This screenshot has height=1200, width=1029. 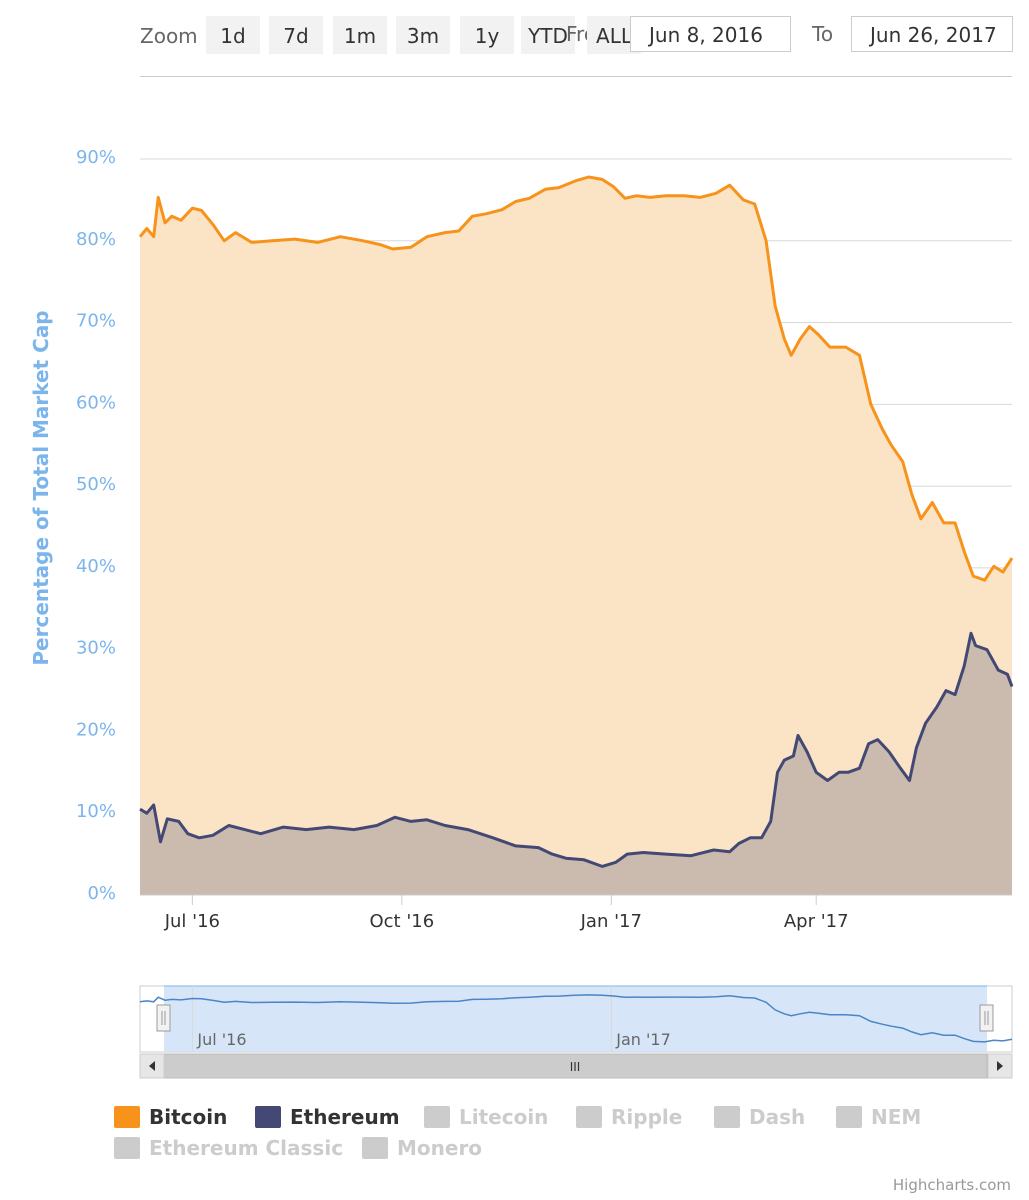 What do you see at coordinates (188, 1117) in the screenshot?
I see `legend-label: Bitcoin` at bounding box center [188, 1117].